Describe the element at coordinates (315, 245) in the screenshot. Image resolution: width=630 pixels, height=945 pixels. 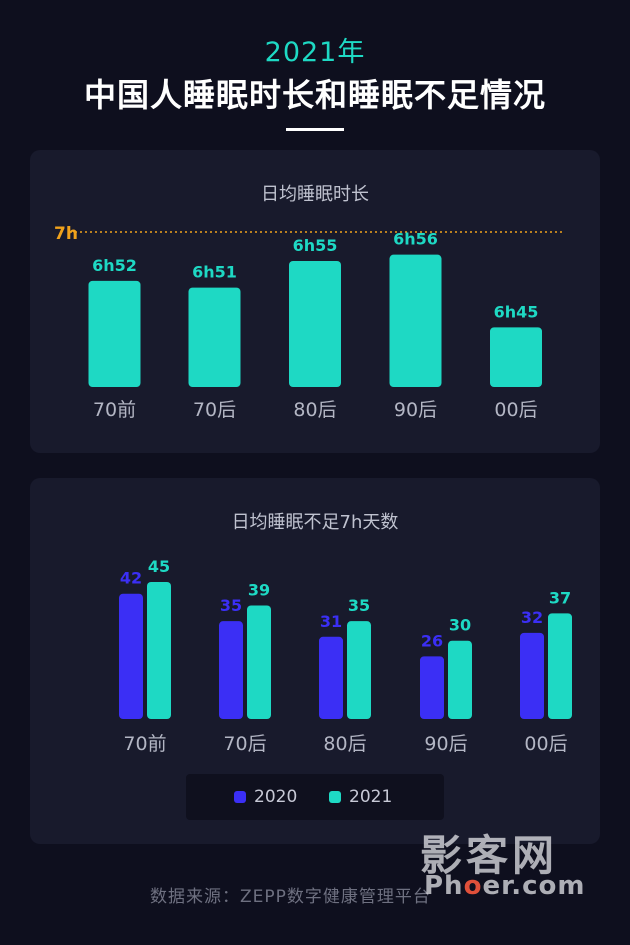
I see `value-label-80后: 6h55` at that location.